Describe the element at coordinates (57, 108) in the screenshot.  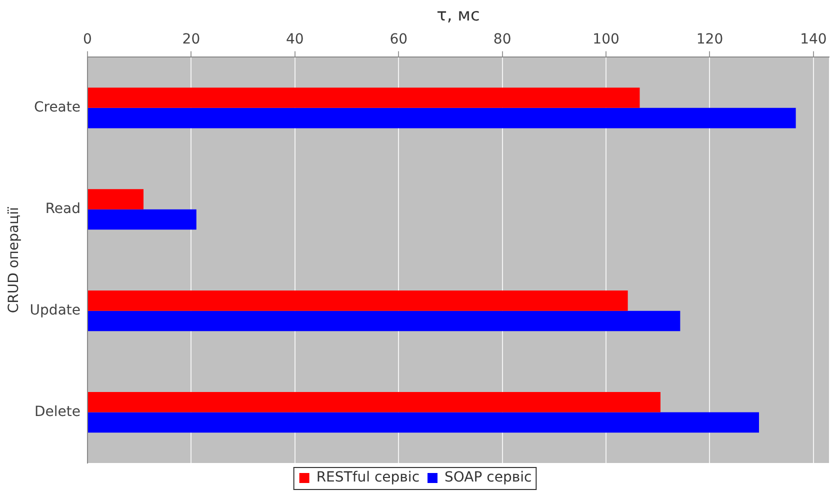
I see `y-tick-label: Create` at that location.